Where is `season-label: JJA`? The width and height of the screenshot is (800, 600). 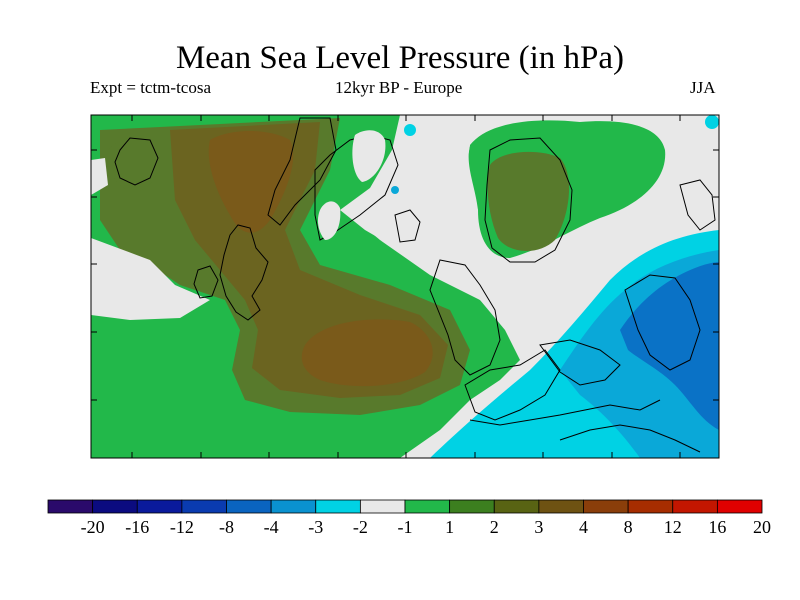
season-label: JJA is located at coordinates (703, 87).